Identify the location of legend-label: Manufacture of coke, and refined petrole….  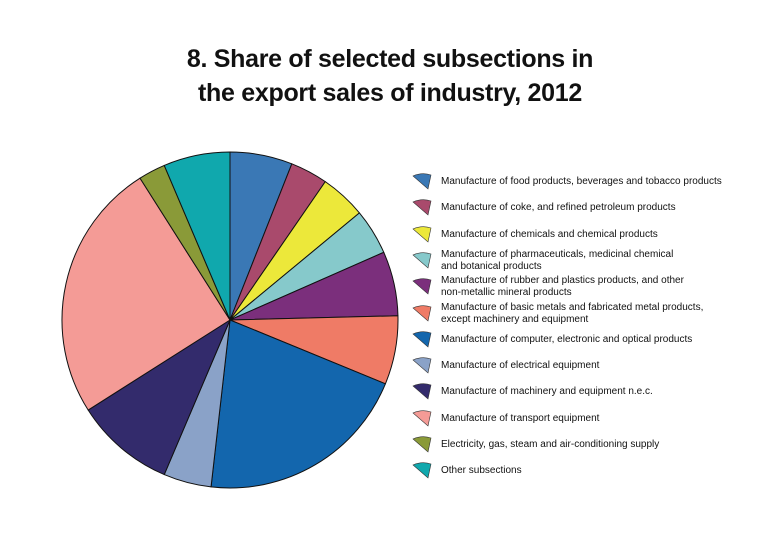
(558, 208).